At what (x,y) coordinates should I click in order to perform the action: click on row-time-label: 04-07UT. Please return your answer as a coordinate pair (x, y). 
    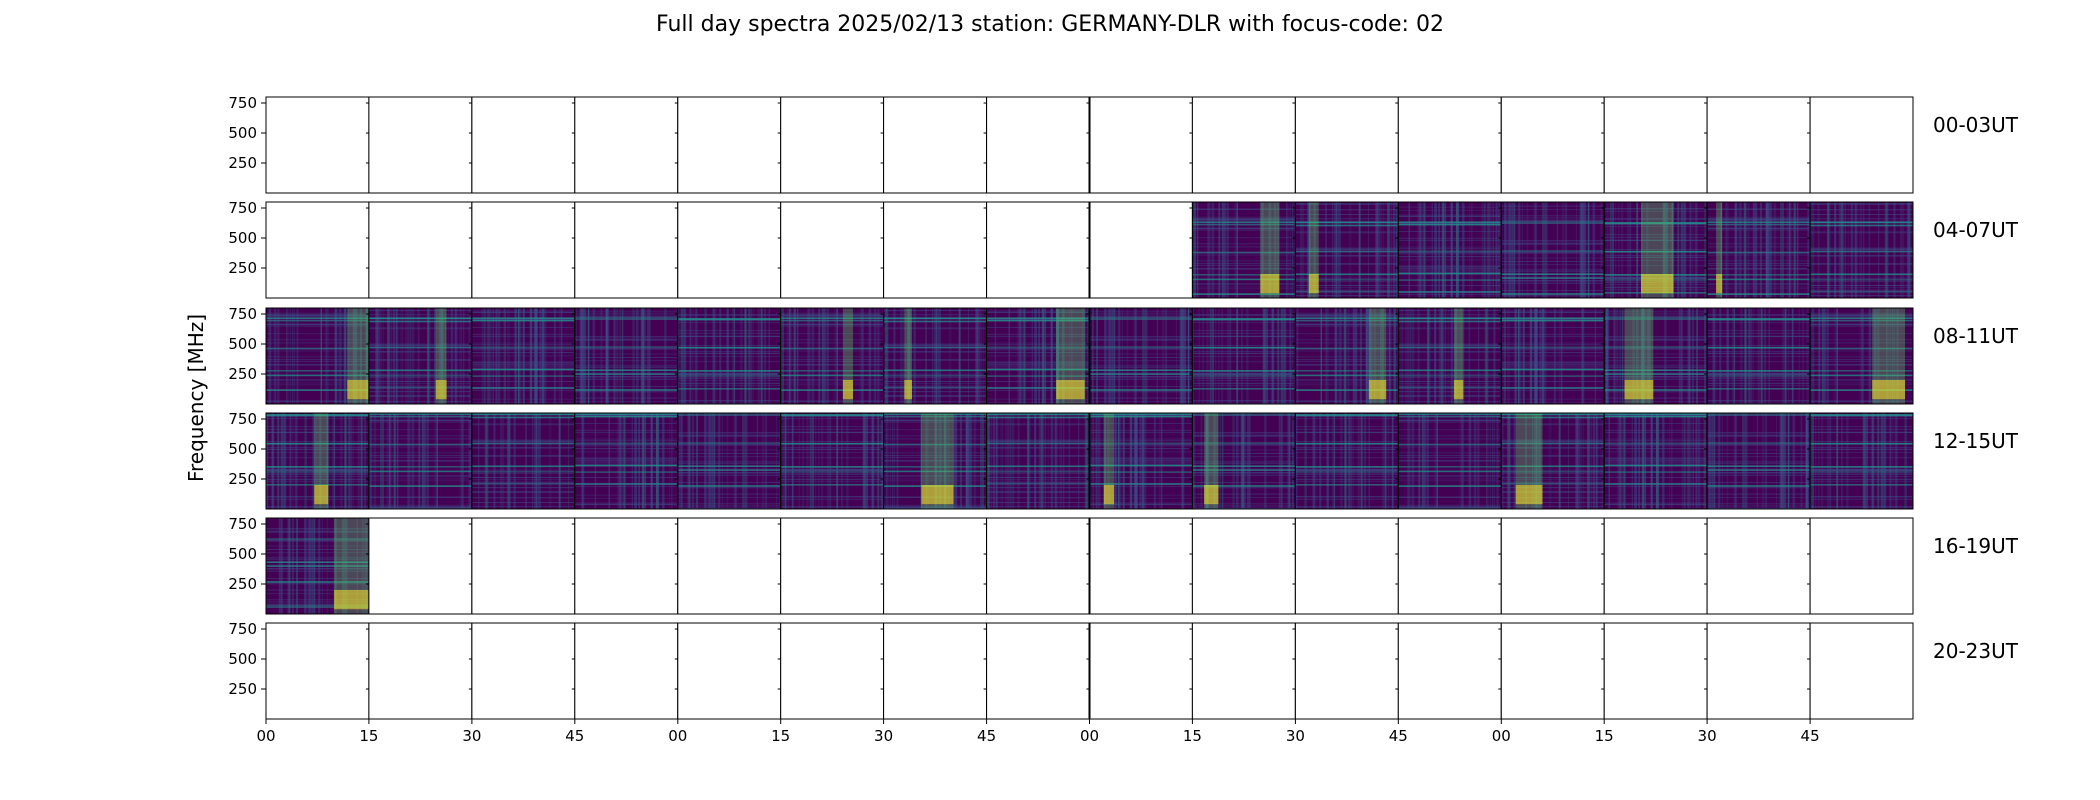
    Looking at the image, I should click on (1976, 230).